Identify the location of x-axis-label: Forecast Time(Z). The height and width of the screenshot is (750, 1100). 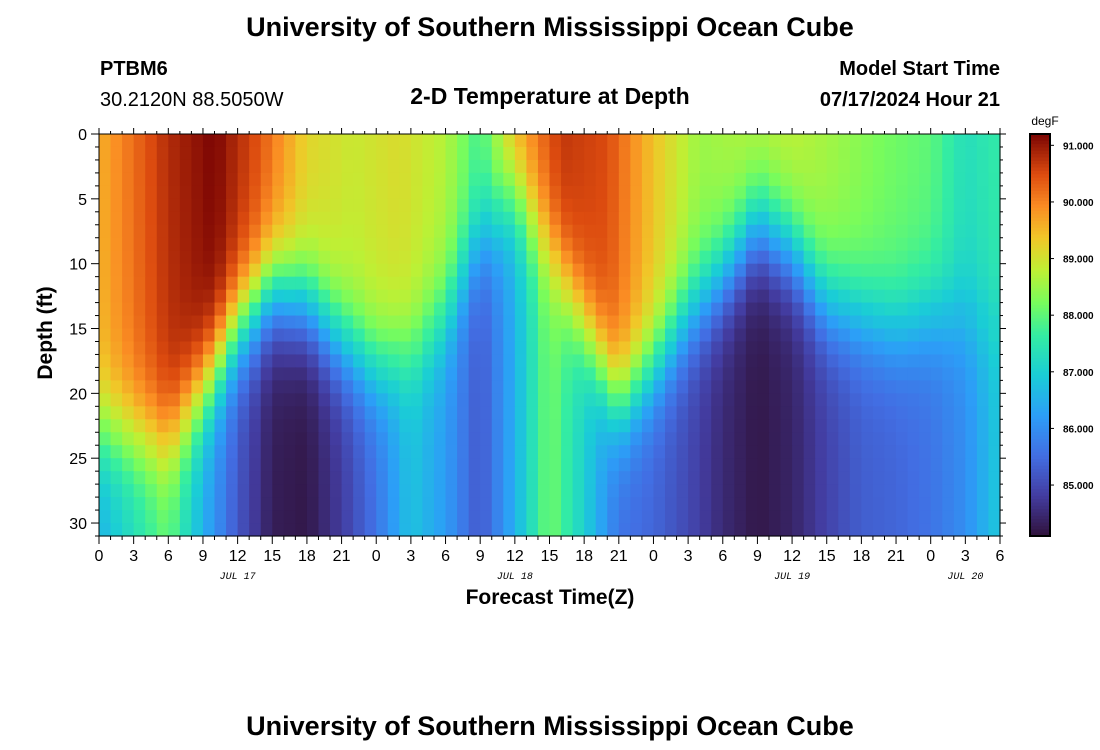
(550, 597).